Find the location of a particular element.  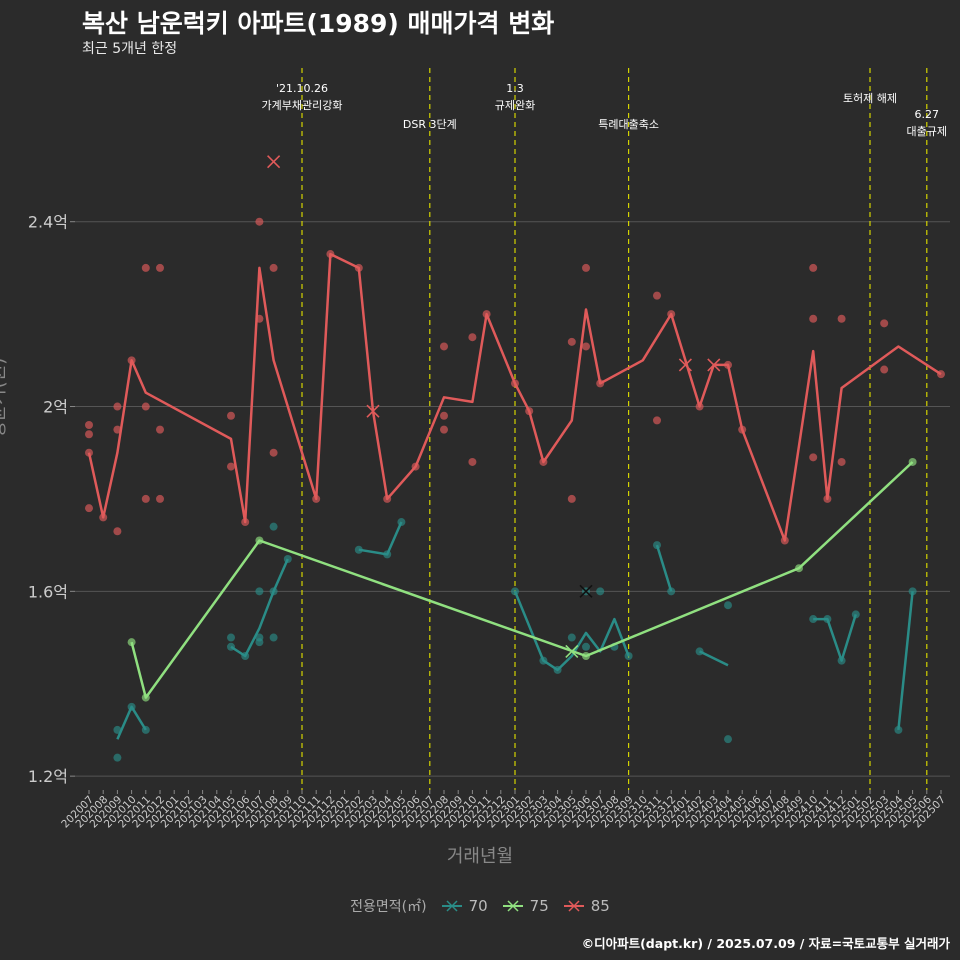

y-tick-label: 2.4억 is located at coordinates (48, 222).